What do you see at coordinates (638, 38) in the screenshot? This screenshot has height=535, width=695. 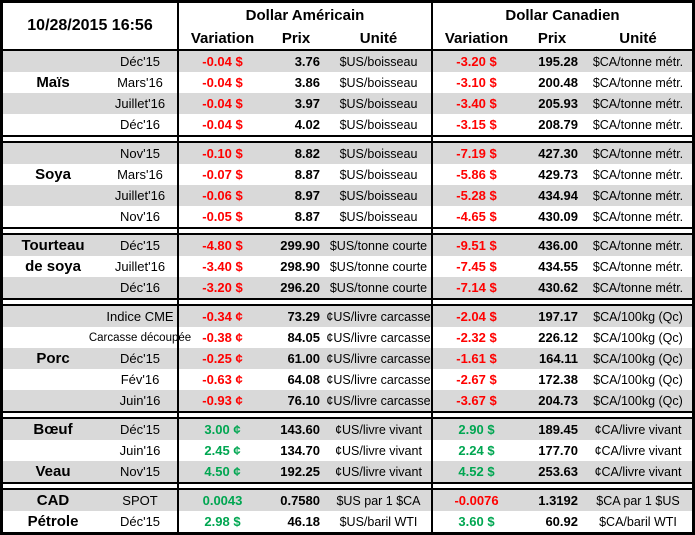 I see `ca-unit-header: Unité` at bounding box center [638, 38].